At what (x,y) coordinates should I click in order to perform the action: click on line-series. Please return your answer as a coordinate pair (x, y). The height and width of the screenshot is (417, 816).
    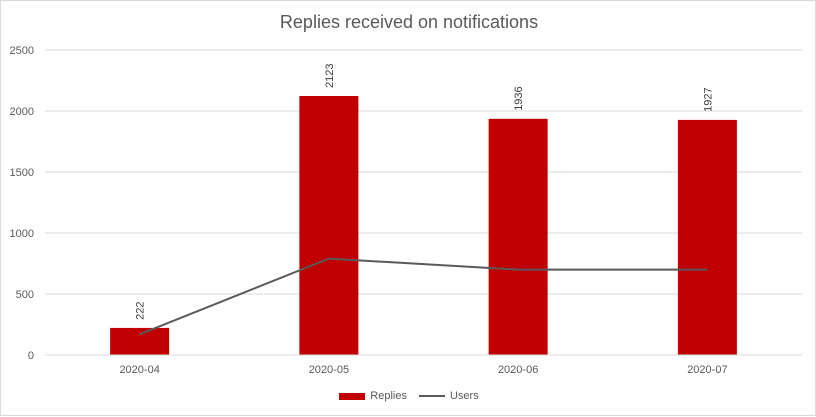
    Looking at the image, I should click on (423, 296).